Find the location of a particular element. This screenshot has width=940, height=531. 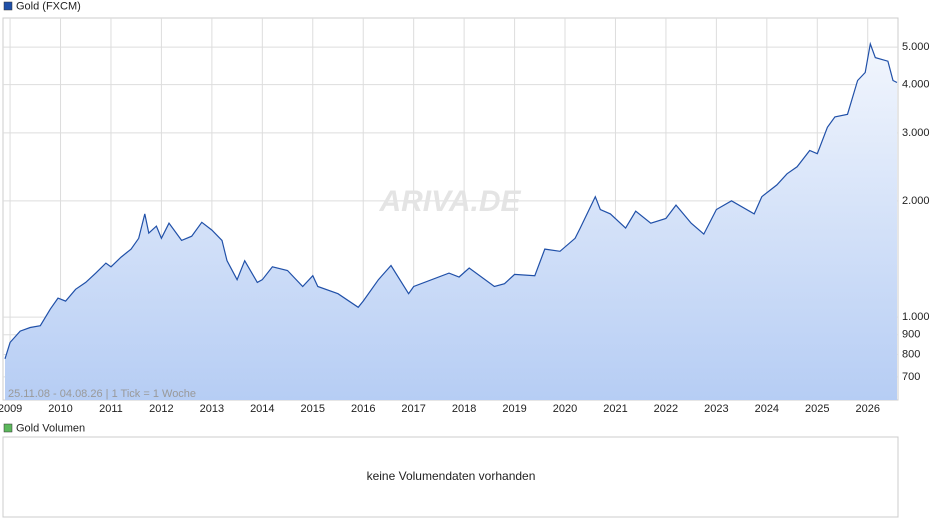

x-tick-label: 2013 is located at coordinates (212, 409).